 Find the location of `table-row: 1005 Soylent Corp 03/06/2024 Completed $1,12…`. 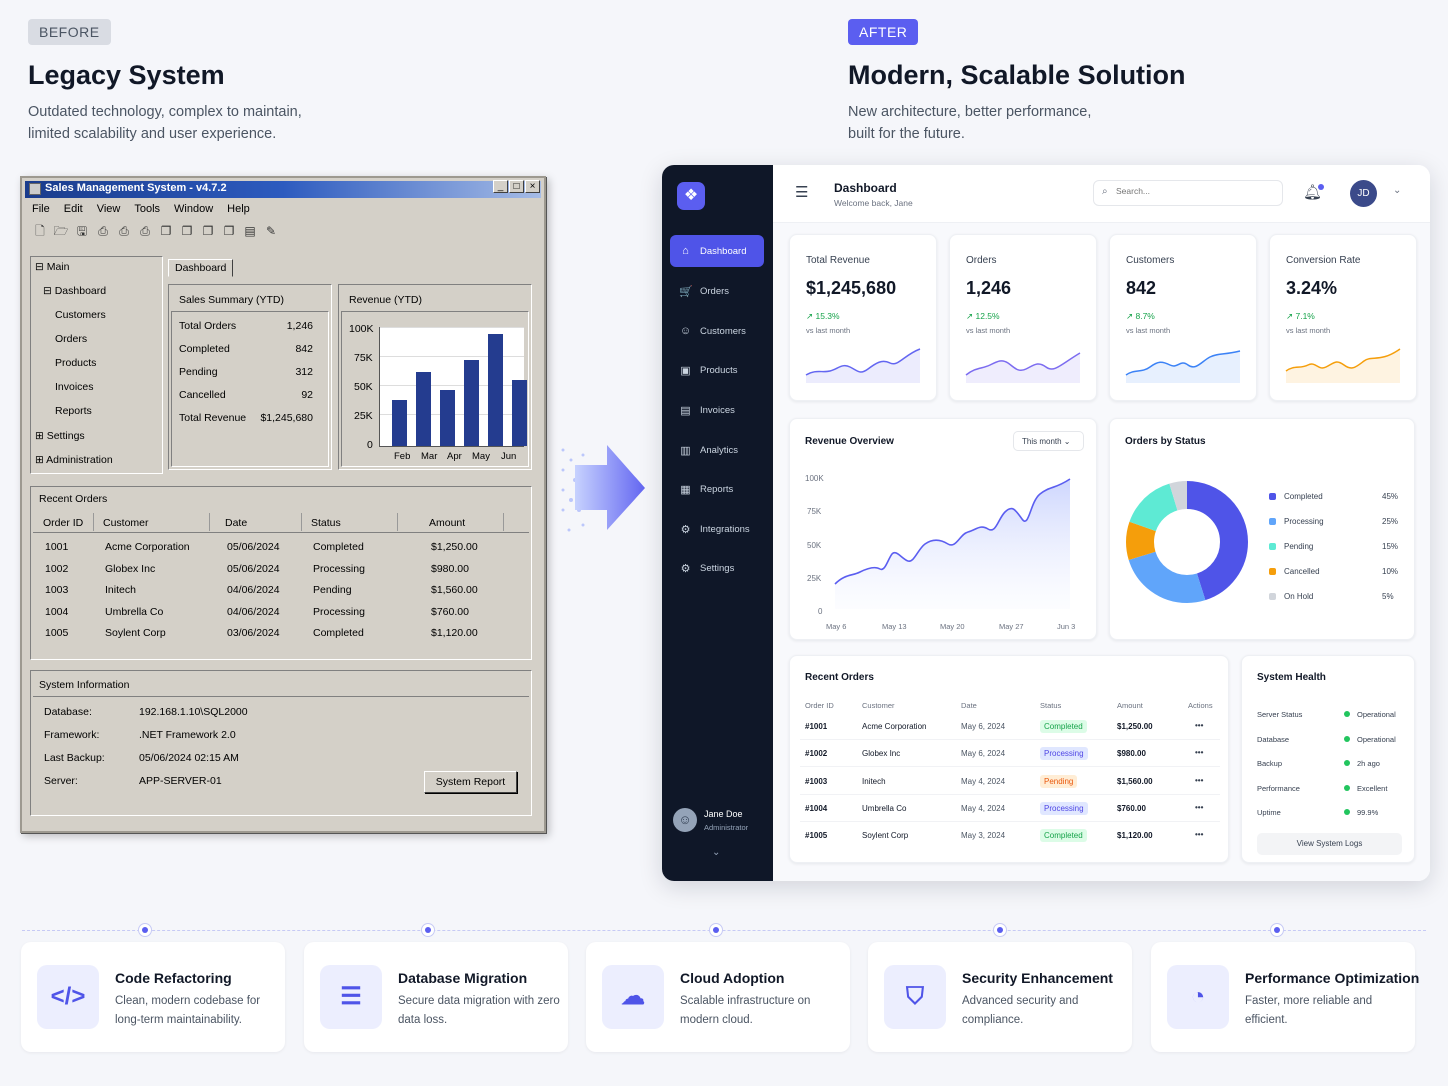

table-row: 1005 Soylent Corp 03/06/2024 Completed $1,12… is located at coordinates (281, 634).